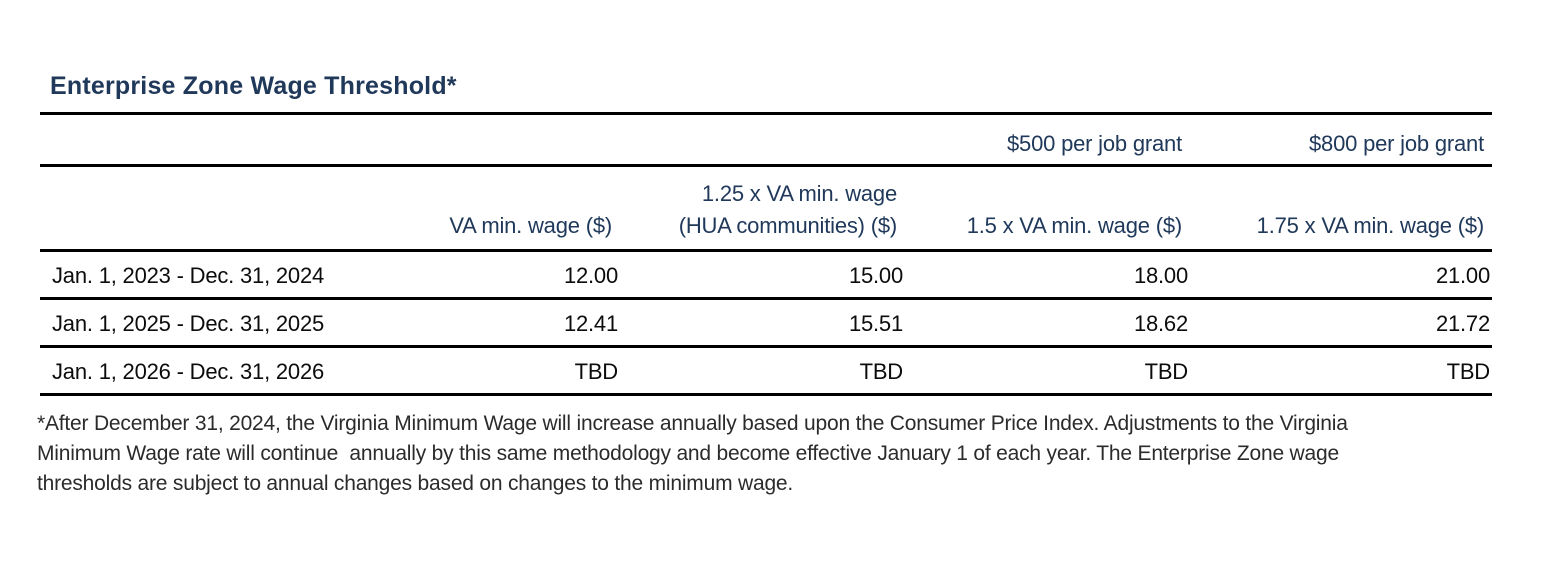 This screenshot has width=1544, height=586. Describe the element at coordinates (530, 225) in the screenshot. I see `column-header-va-min-wage: VA min. wage ($)` at that location.